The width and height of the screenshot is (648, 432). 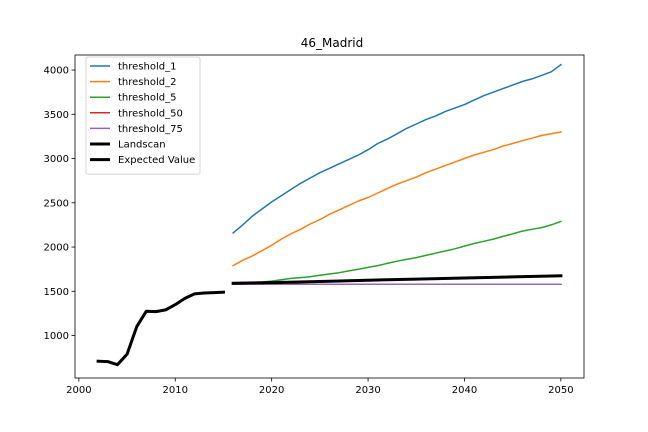 I want to click on x-tick-label-0: 2000, so click(x=78, y=390).